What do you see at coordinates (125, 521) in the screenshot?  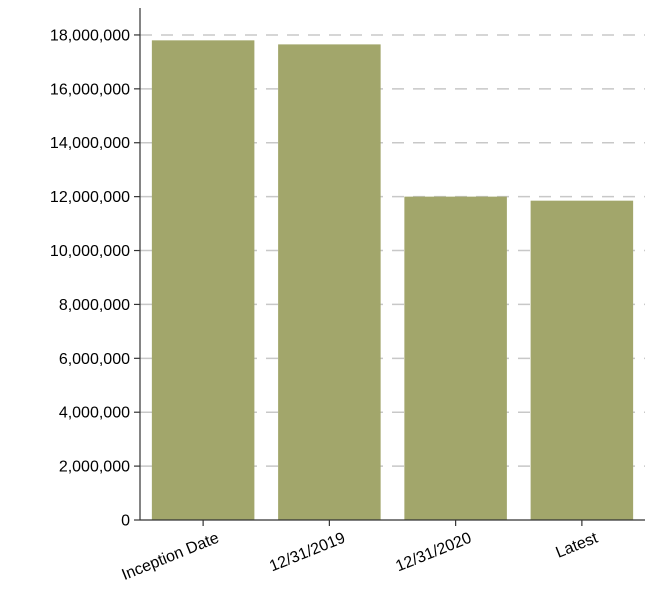 I see `y-tick-label: 0` at bounding box center [125, 521].